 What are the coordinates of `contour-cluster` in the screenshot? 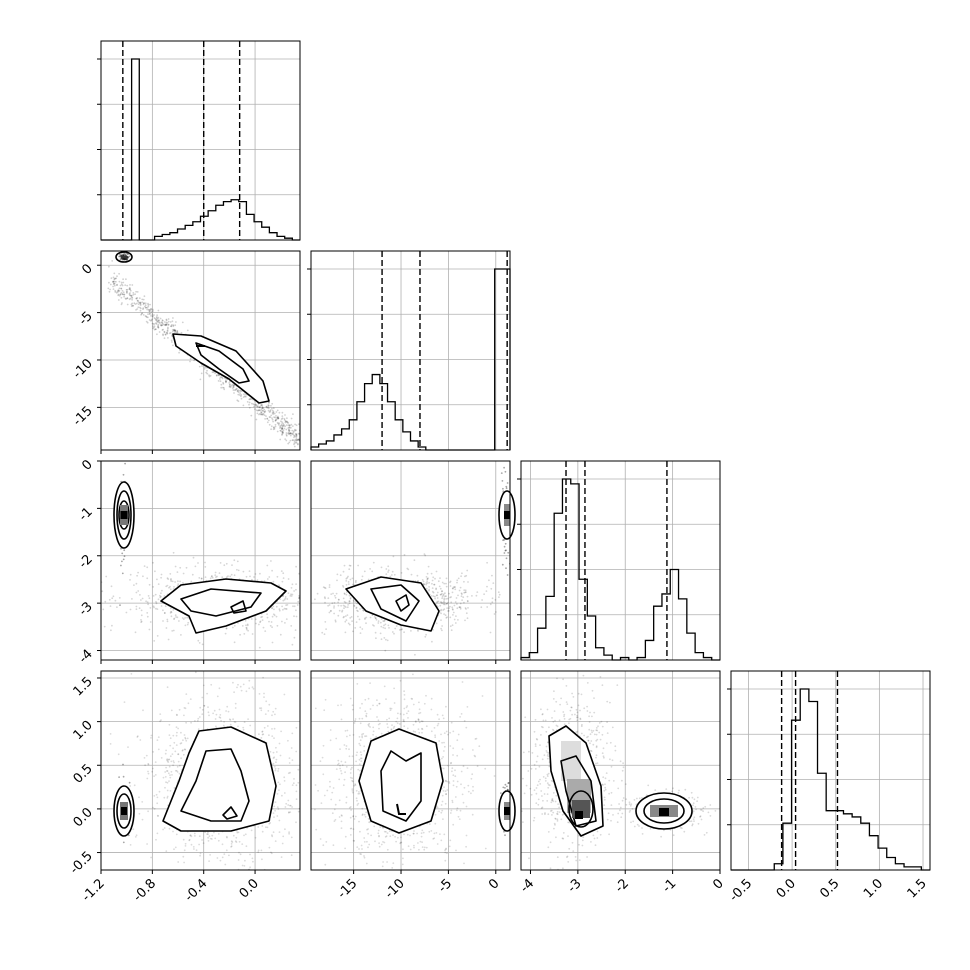 It's located at (124, 811).